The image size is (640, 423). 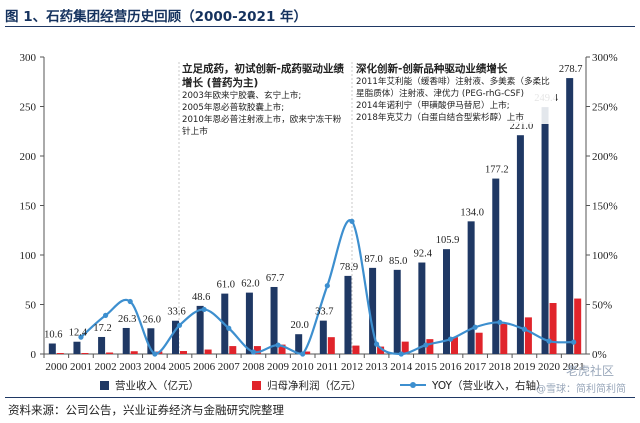 What do you see at coordinates (605, 256) in the screenshot?
I see `y2-tick-label: 100%` at bounding box center [605, 256].